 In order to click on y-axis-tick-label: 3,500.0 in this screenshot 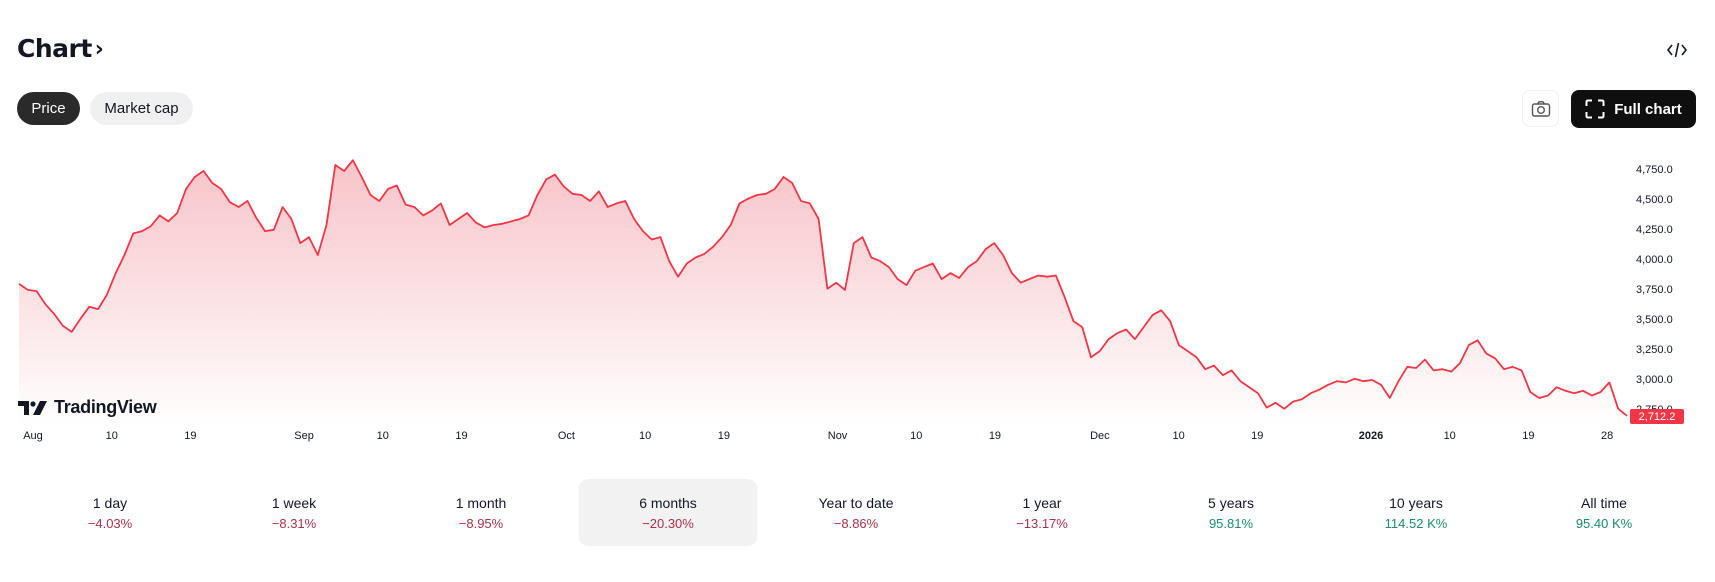, I will do `click(1654, 320)`.